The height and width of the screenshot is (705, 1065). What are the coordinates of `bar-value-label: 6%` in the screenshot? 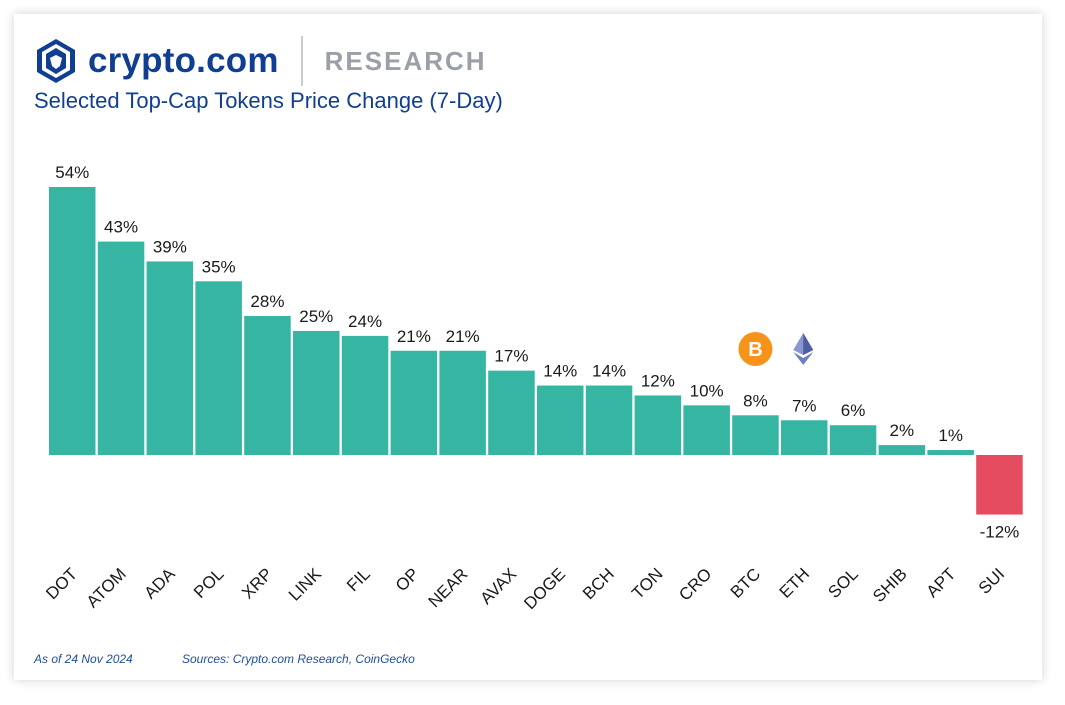 It's located at (853, 410).